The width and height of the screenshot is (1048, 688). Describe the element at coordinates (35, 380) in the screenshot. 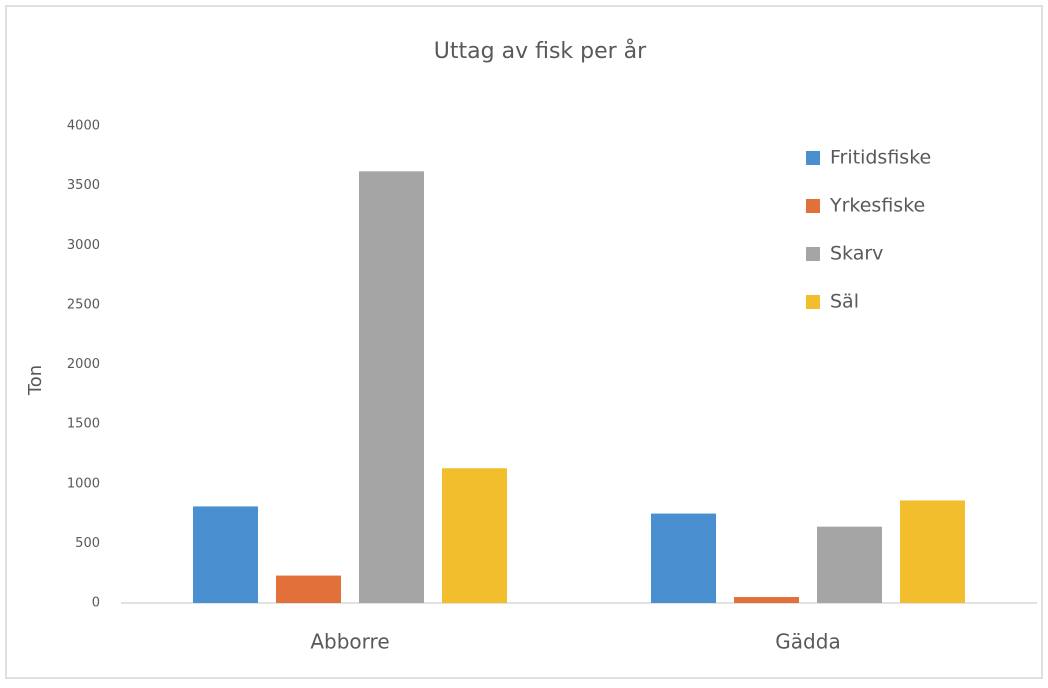

I see `y-axis-label: Ton` at that location.